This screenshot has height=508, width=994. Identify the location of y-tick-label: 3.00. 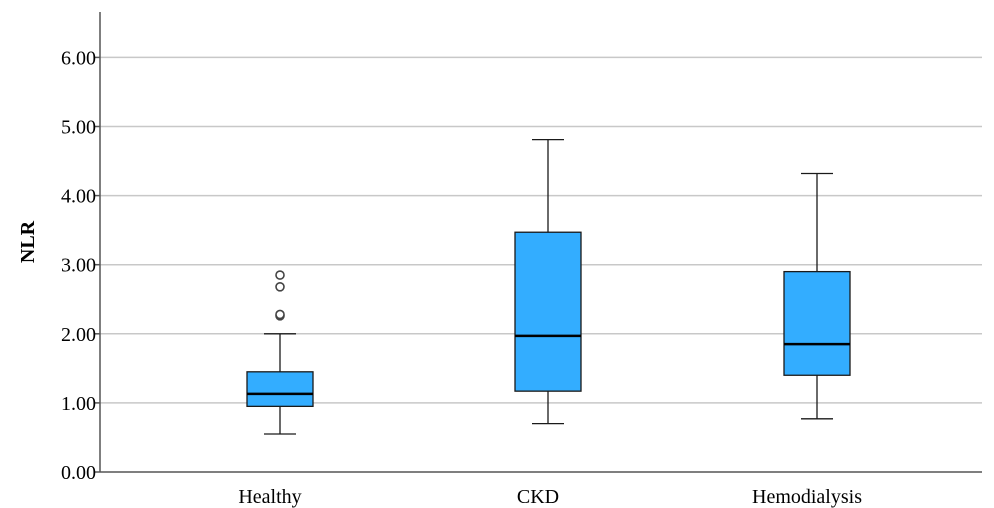
(78, 266).